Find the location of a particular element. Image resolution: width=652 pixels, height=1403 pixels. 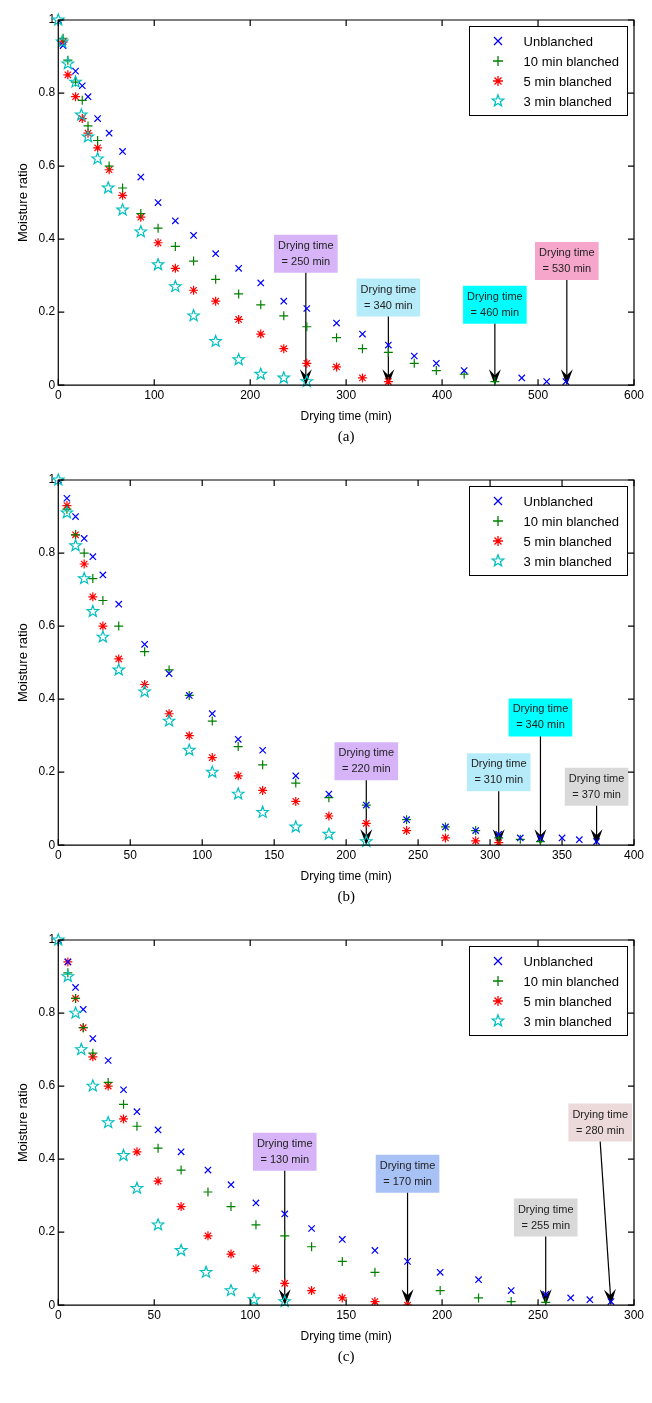

annotation: Drying time = 530 min is located at coordinates (567, 260).